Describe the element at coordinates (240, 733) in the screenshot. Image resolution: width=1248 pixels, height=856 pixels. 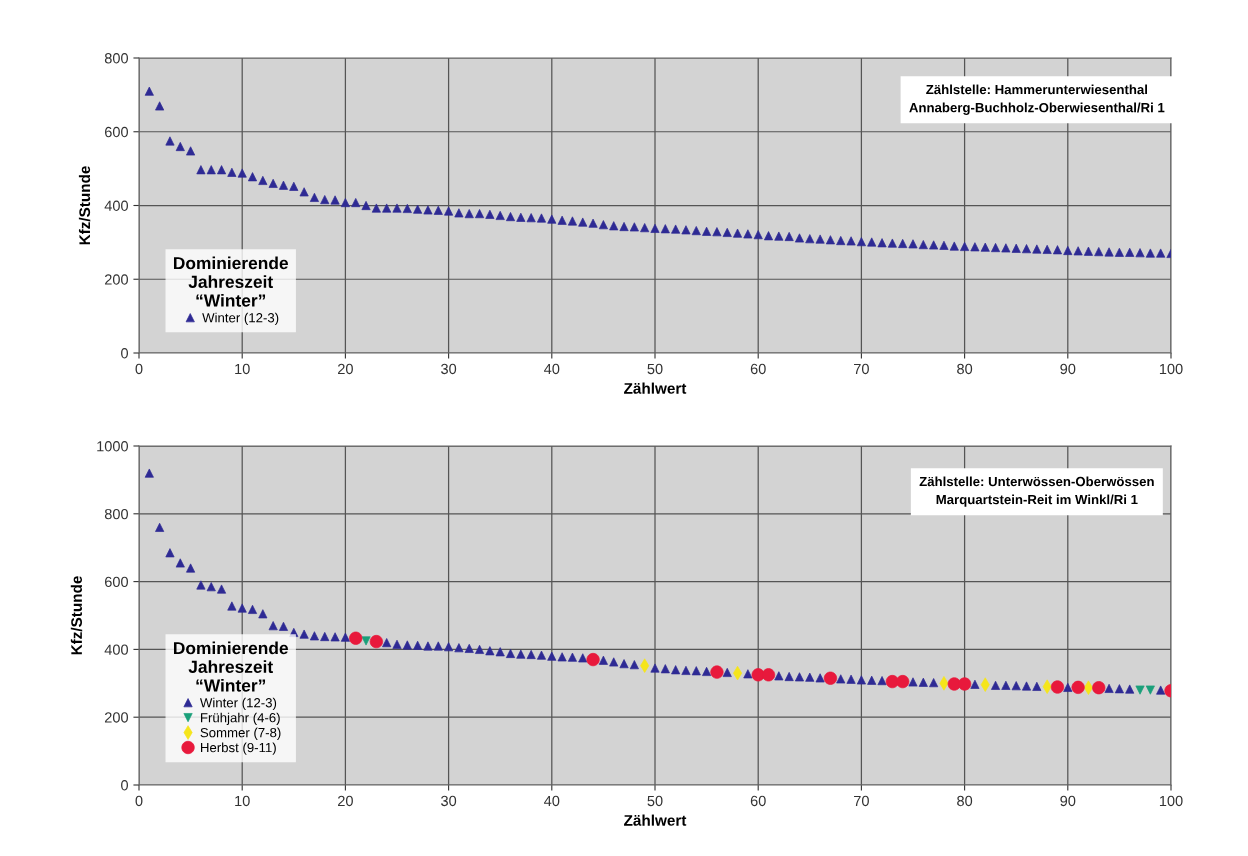
I see `legend-label: Sommer (7-8)` at that location.